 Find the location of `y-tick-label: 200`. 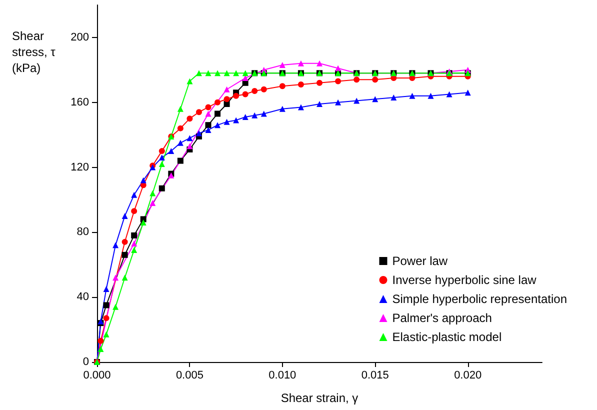

y-tick-label: 200 is located at coordinates (79, 37).